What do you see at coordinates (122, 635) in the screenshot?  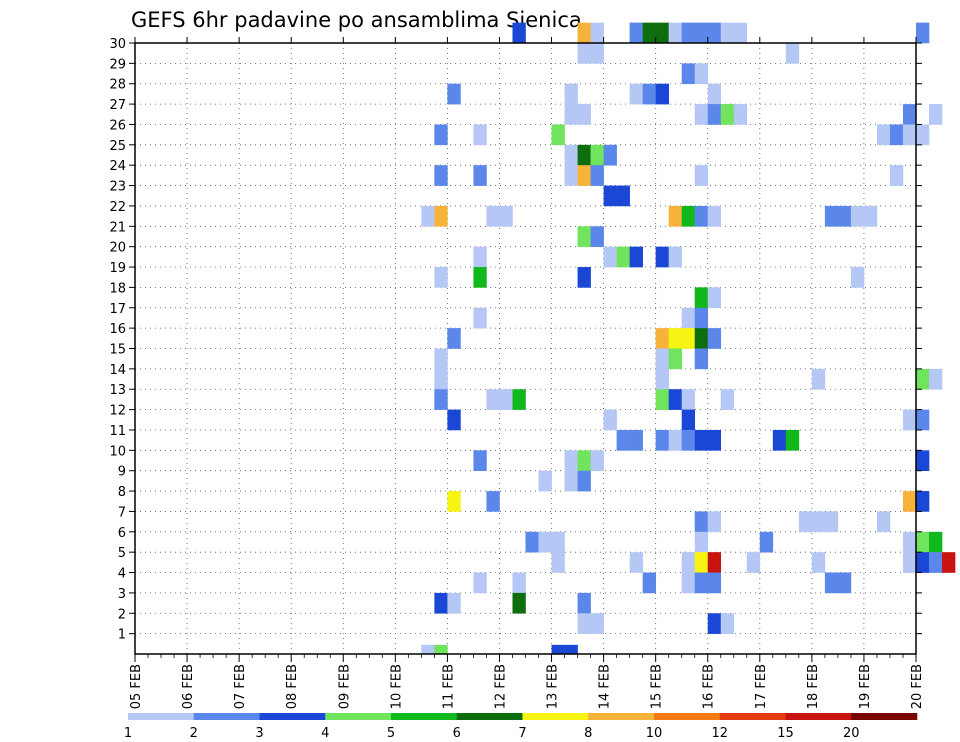 I see `y-tick-label: 1` at bounding box center [122, 635].